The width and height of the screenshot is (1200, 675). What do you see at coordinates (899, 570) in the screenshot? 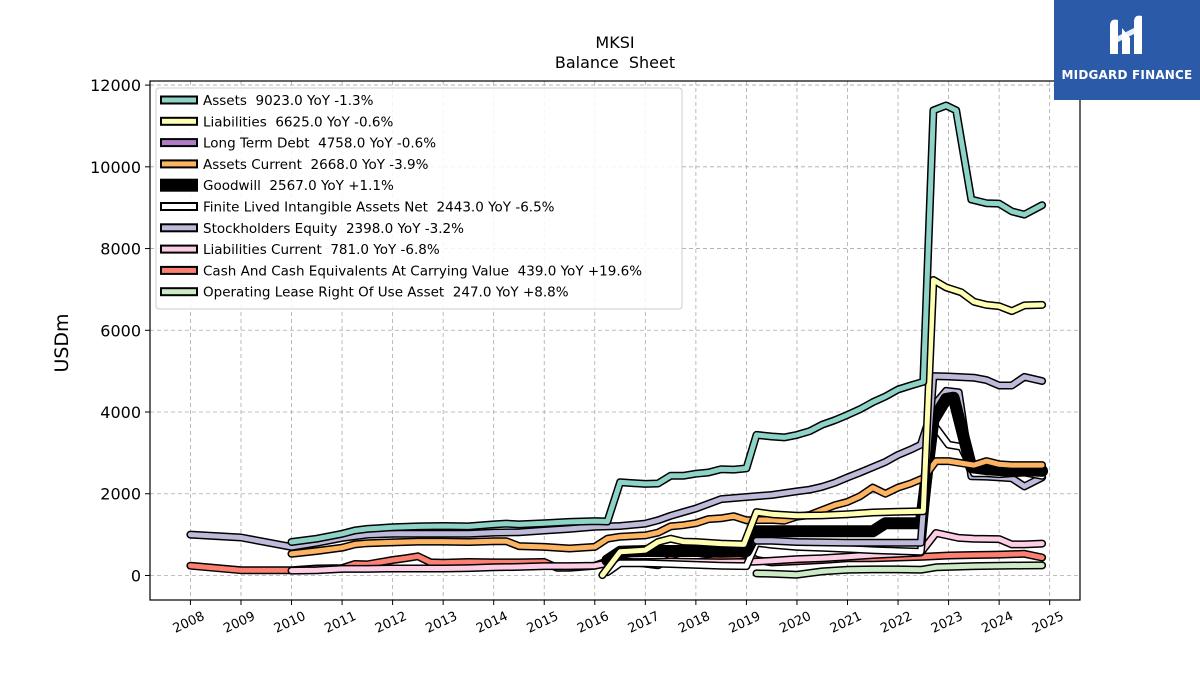
I see `series-operating-lease-right-of-use-asset-line` at bounding box center [899, 570].